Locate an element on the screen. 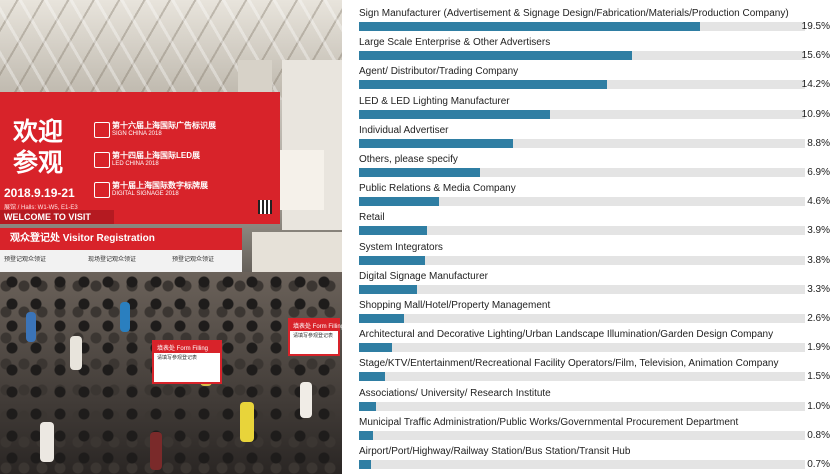 This screenshot has height=474, width=840. show-logo-icon is located at coordinates (102, 190).